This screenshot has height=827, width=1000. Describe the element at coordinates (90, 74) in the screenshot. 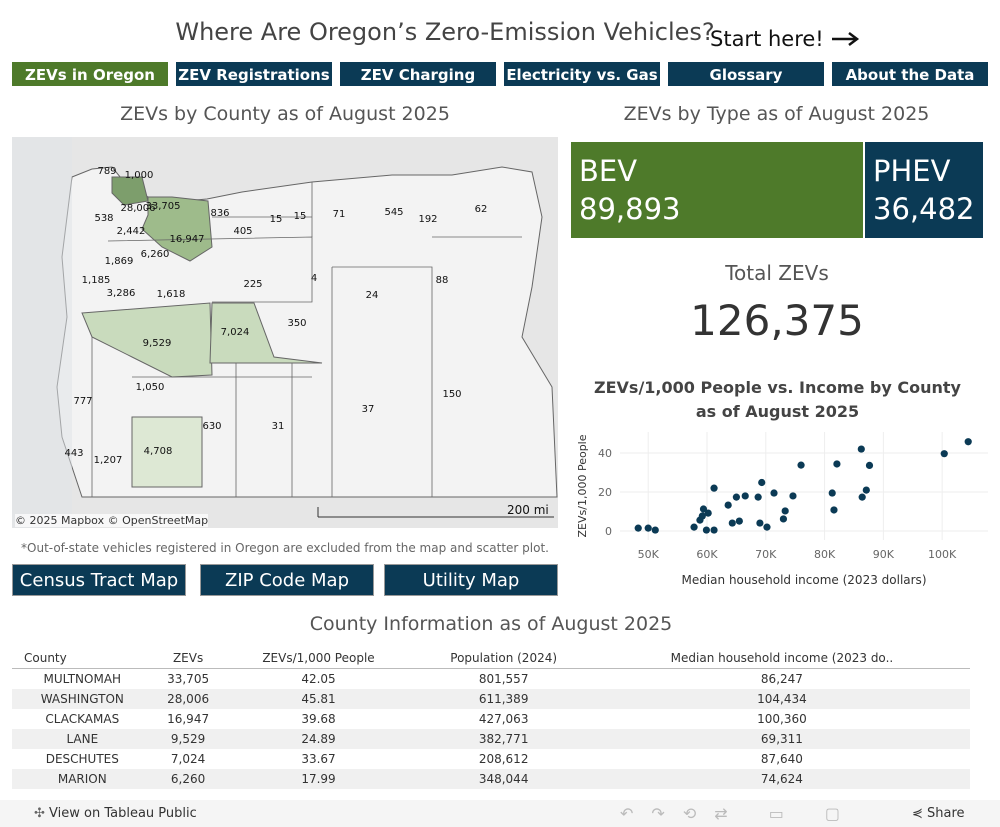

I see `nav-tab: ZEVs in Oregon` at that location.